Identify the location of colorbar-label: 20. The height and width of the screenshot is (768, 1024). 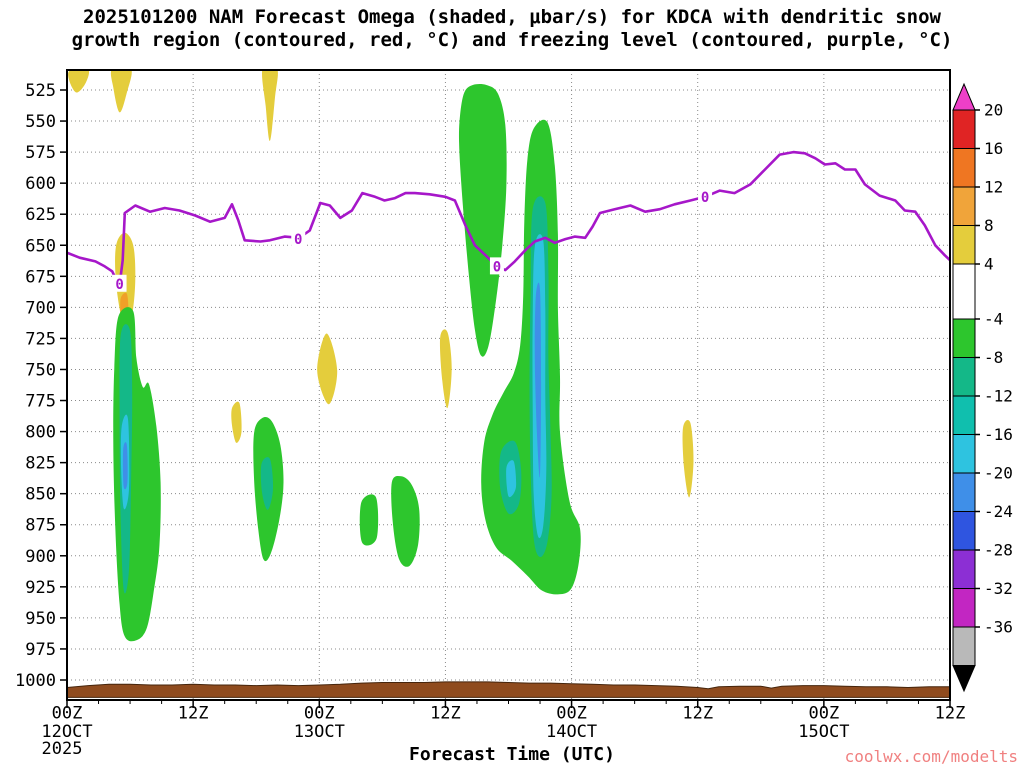
(993, 110).